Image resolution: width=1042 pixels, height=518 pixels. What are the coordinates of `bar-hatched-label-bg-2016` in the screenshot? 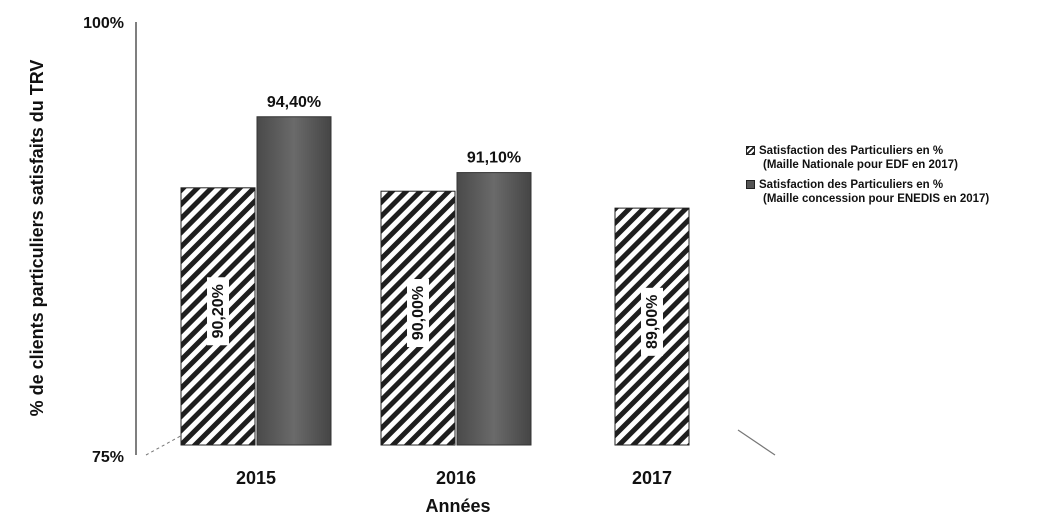 It's located at (418, 313).